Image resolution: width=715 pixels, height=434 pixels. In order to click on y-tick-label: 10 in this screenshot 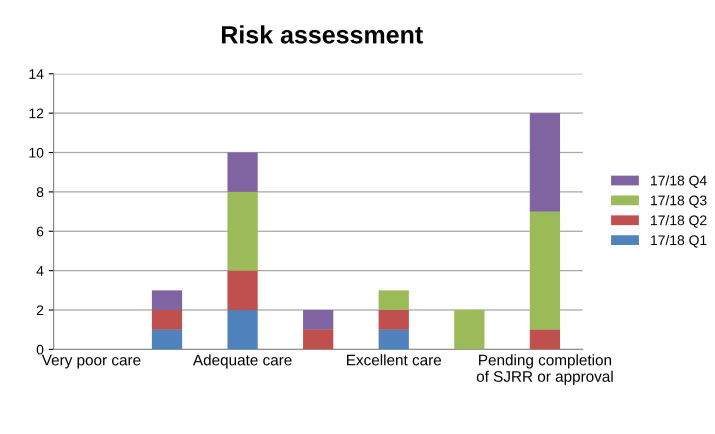, I will do `click(37, 153)`.